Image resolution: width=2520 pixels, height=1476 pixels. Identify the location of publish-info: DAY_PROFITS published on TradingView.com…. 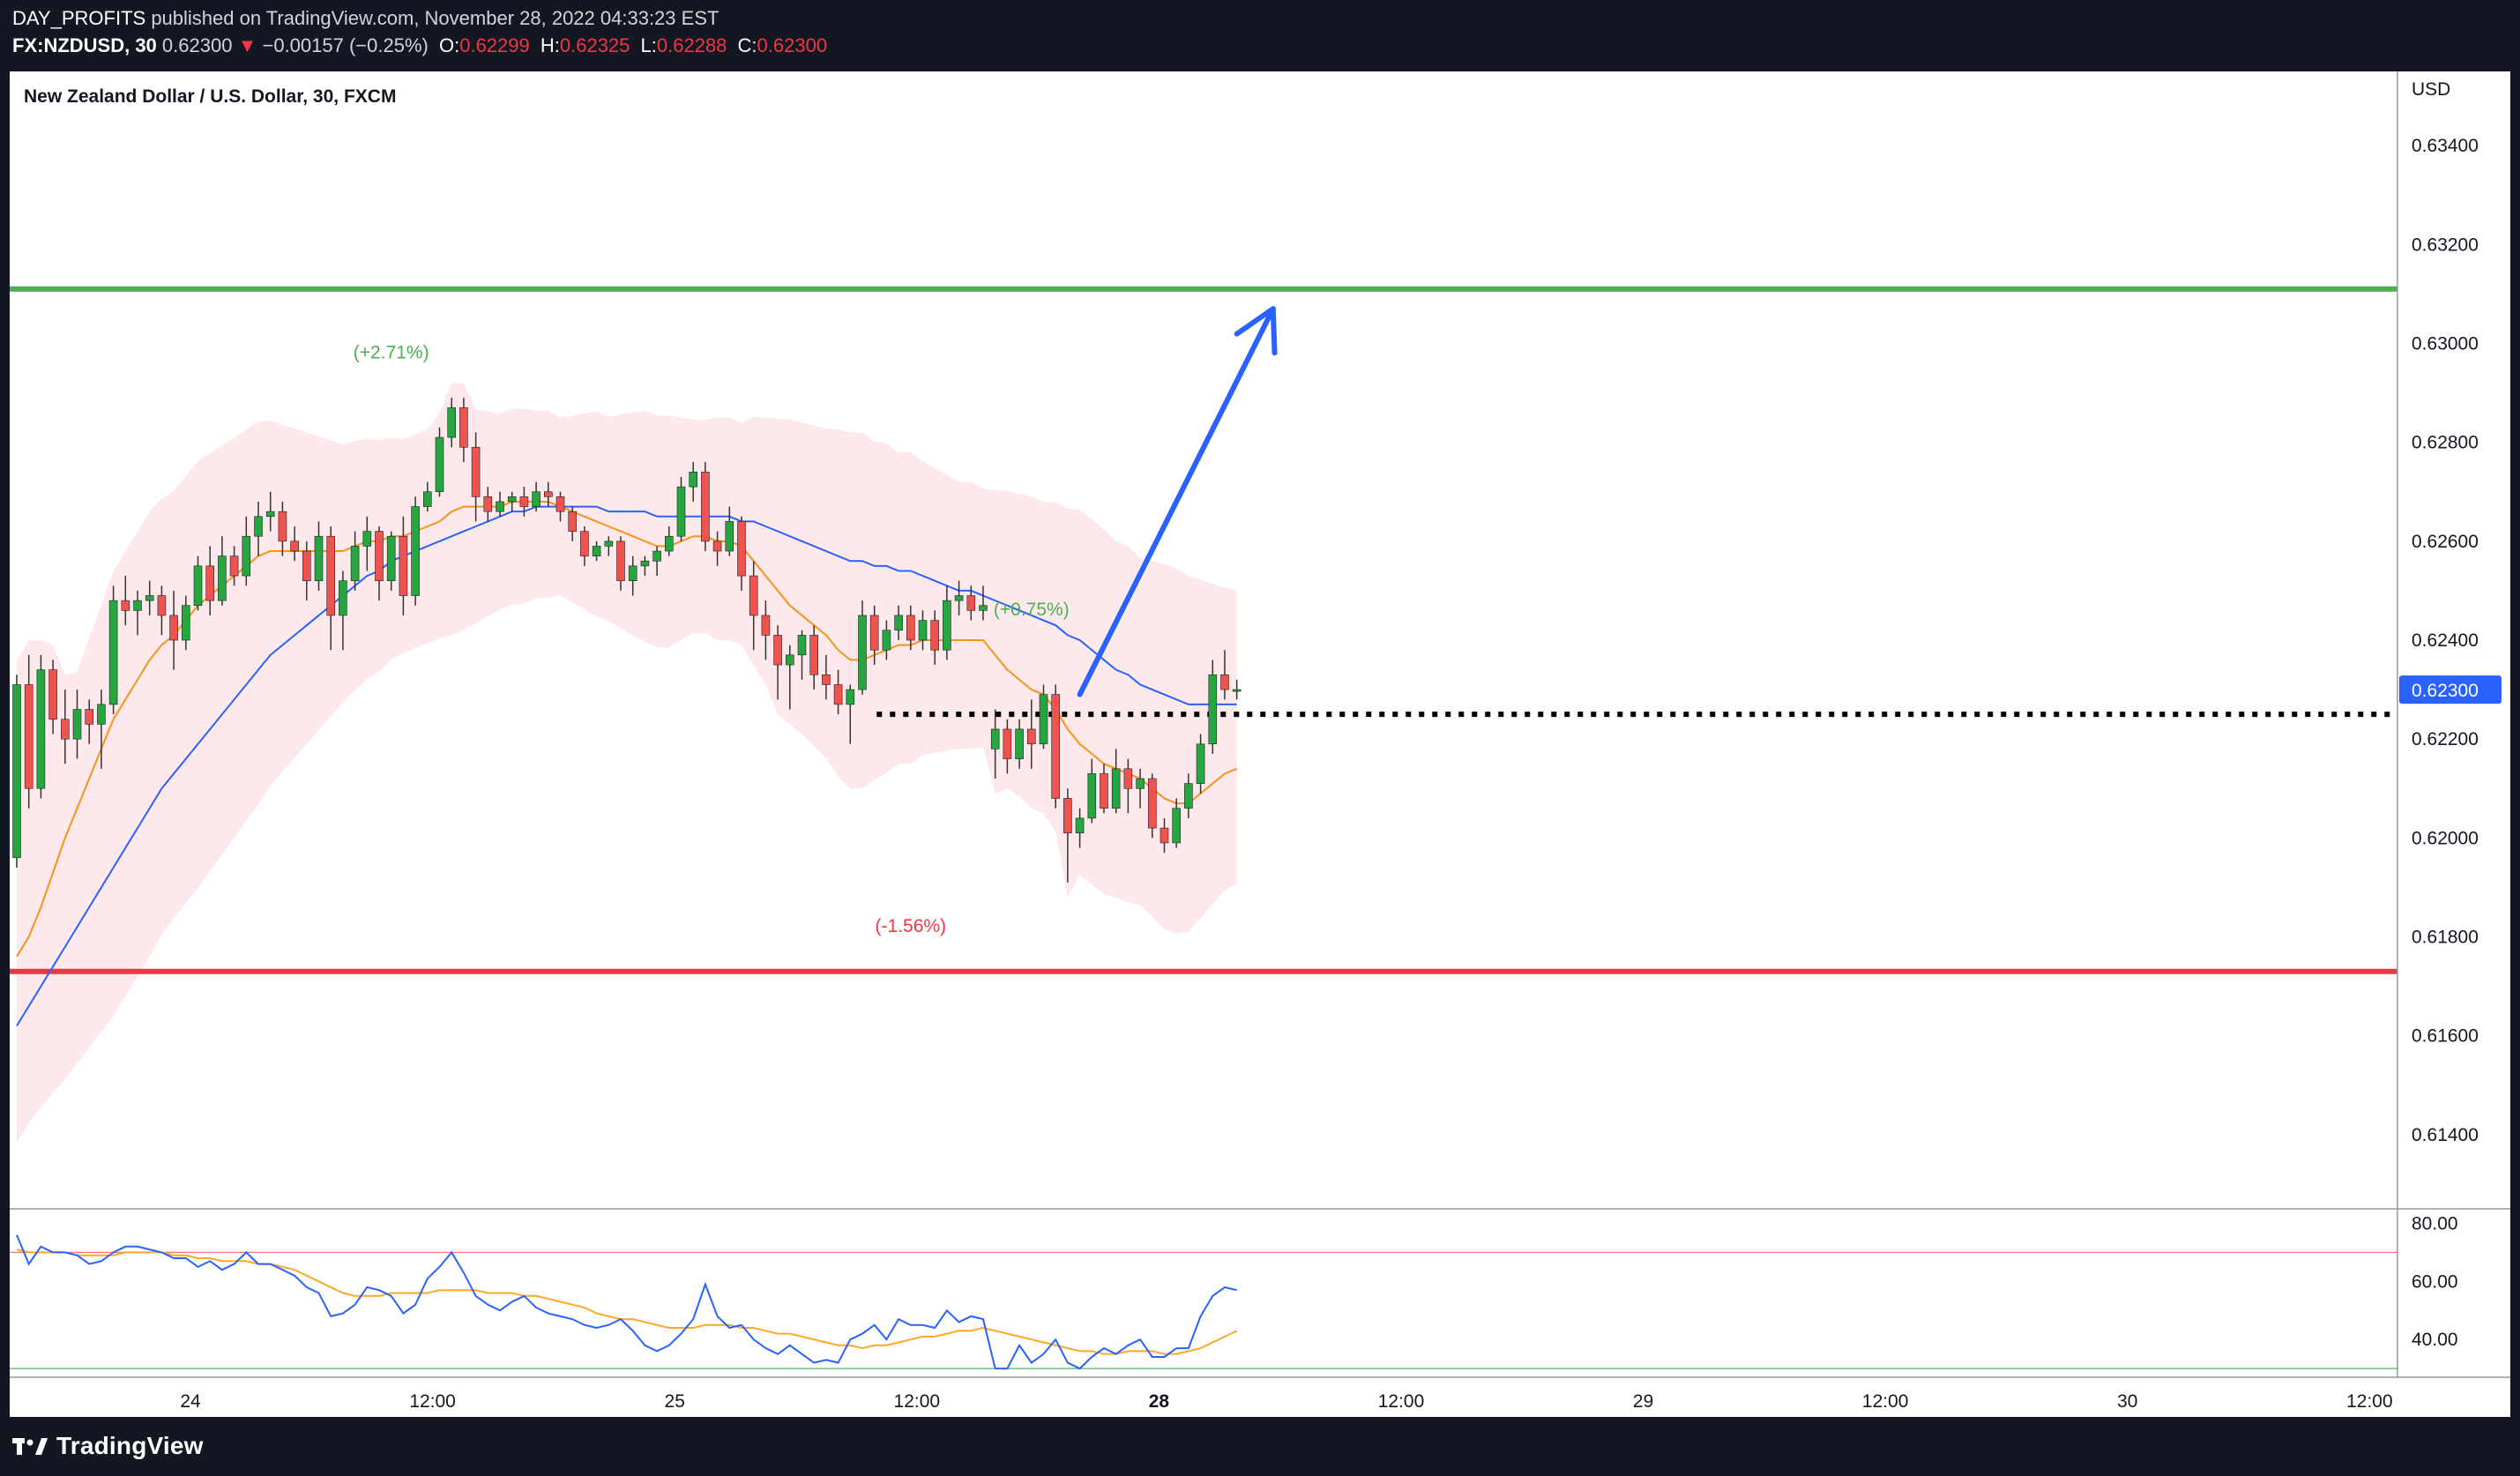
(365, 18).